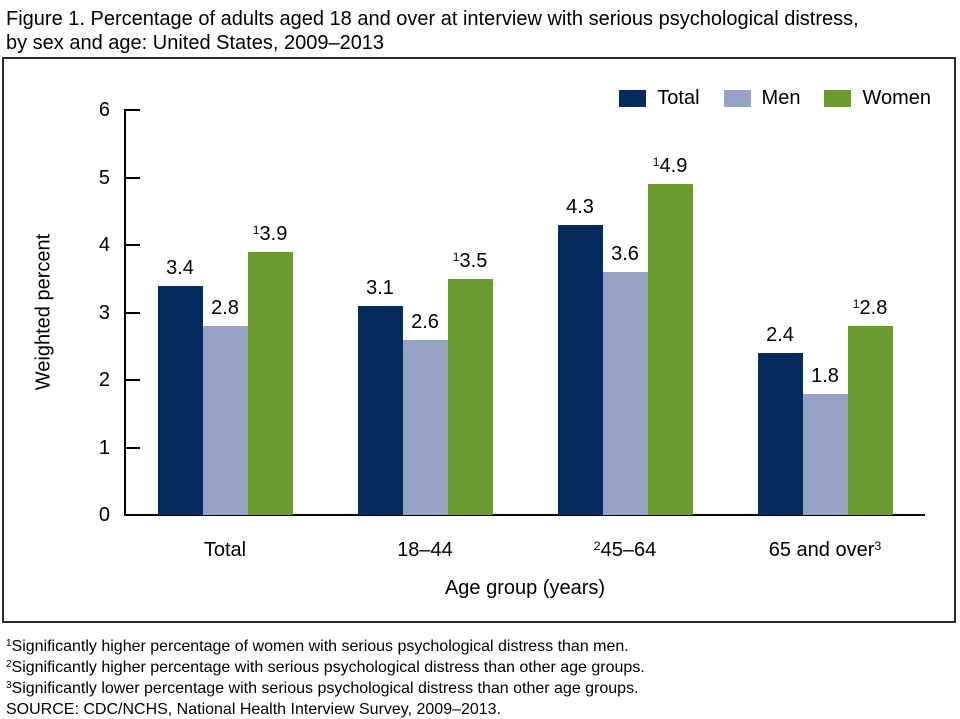  I want to click on superscript: 2, so click(9, 665).